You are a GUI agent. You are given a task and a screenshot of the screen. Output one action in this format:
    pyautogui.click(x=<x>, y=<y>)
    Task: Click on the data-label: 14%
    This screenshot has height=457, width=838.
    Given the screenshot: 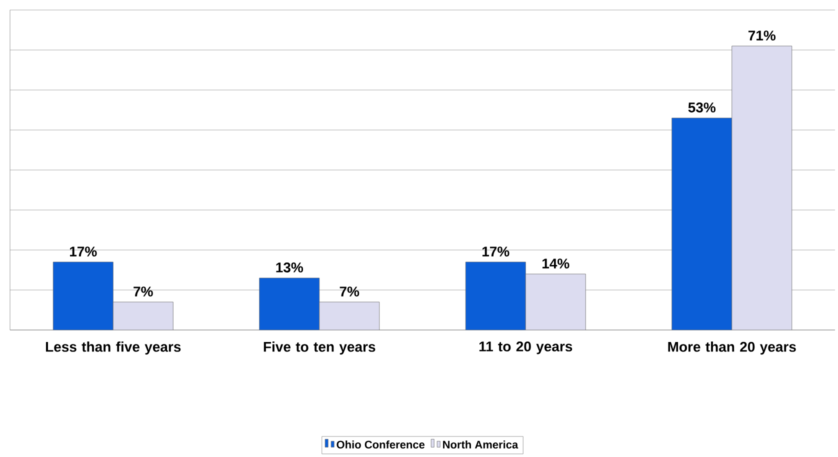 What is the action you would take?
    pyautogui.click(x=556, y=263)
    